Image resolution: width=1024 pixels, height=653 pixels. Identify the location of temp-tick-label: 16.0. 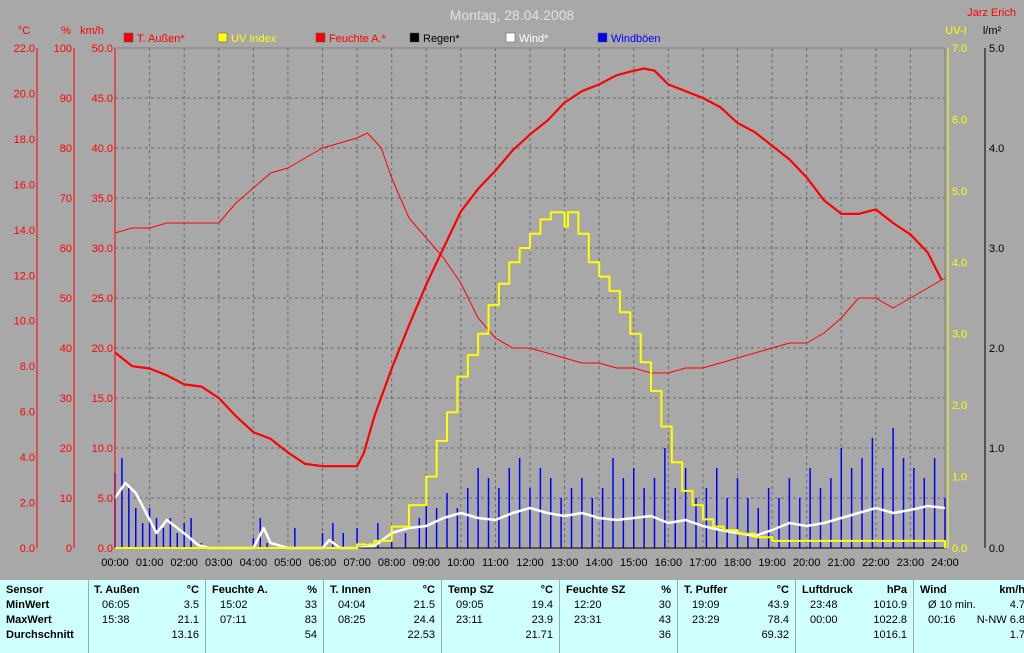
(24, 185).